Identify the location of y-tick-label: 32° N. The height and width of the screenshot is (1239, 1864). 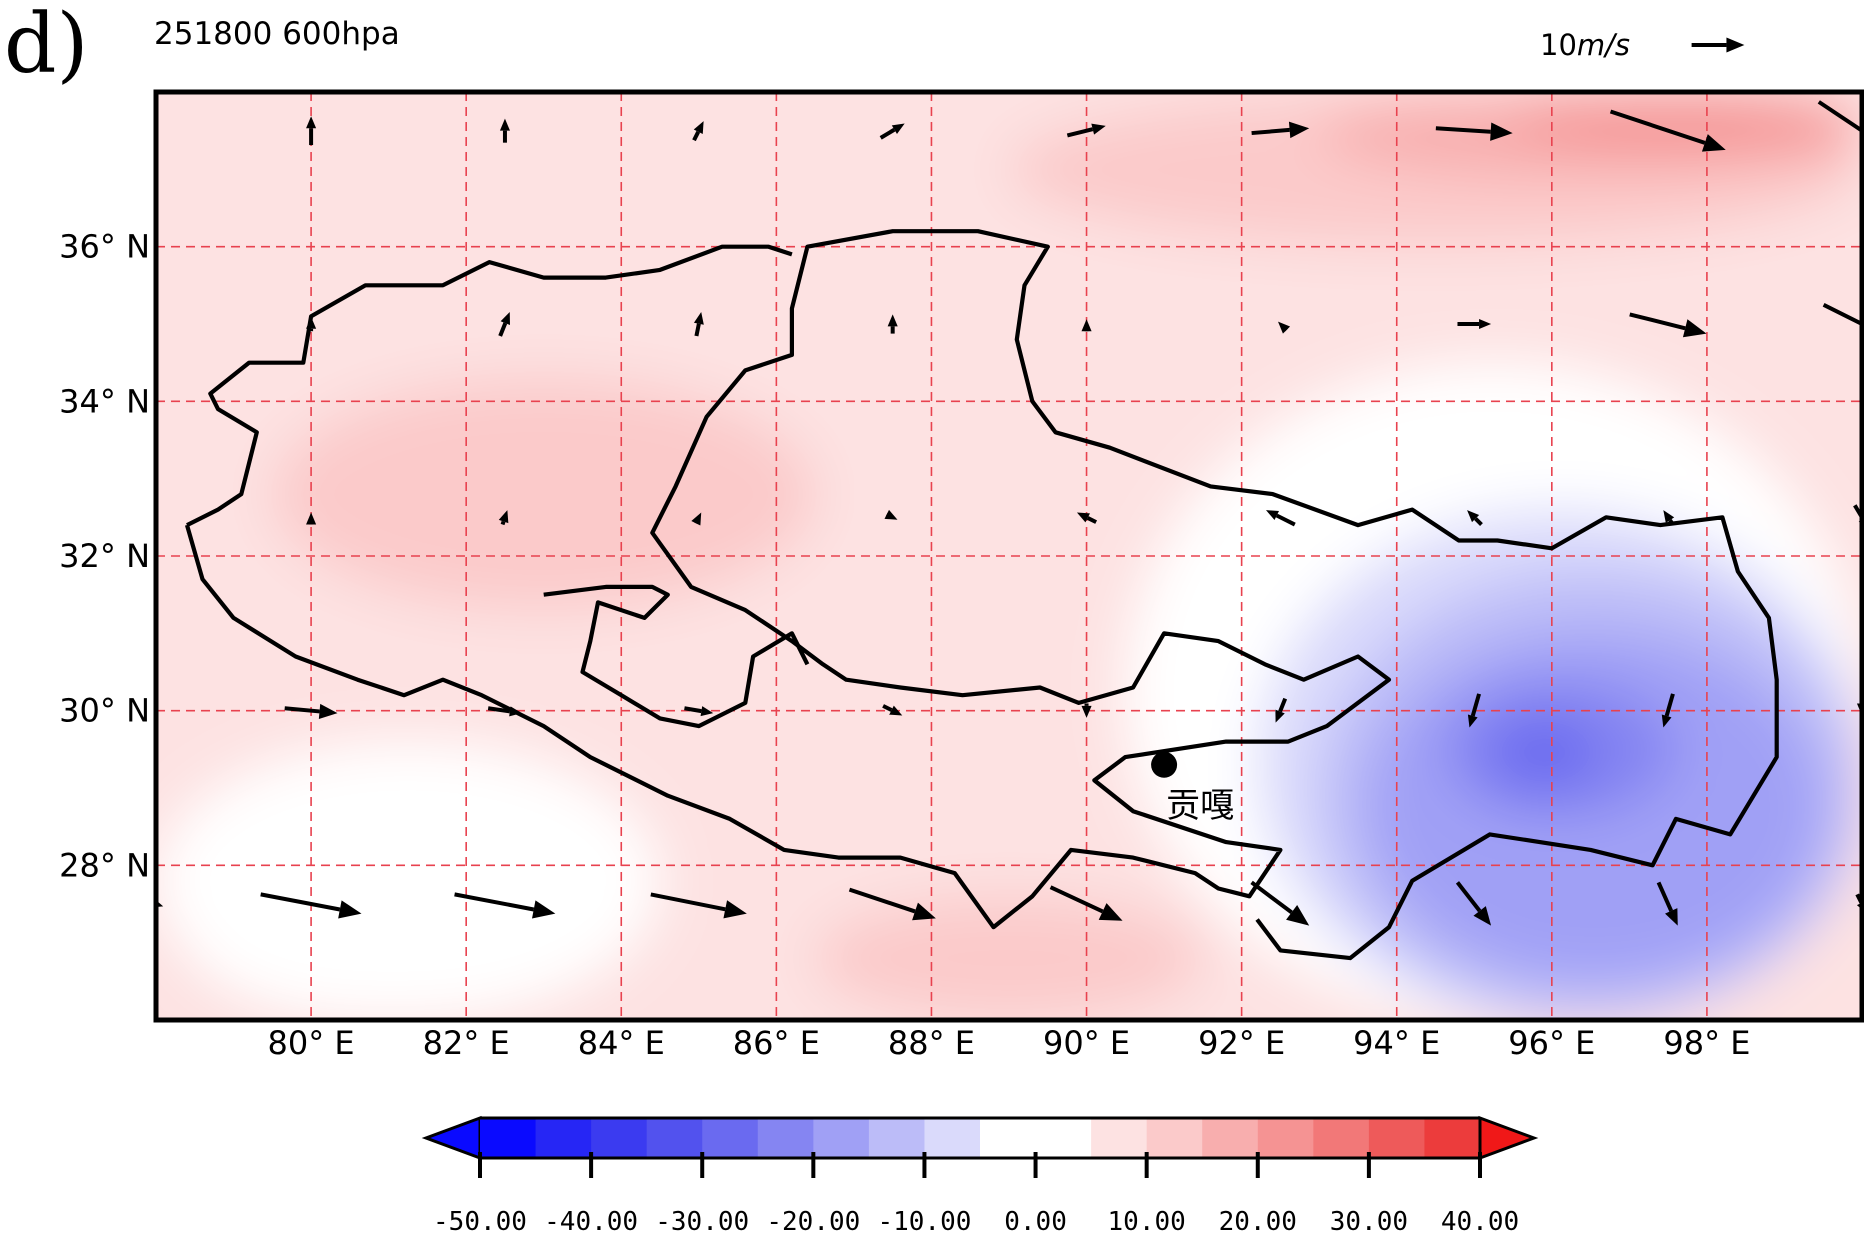
(104, 556).